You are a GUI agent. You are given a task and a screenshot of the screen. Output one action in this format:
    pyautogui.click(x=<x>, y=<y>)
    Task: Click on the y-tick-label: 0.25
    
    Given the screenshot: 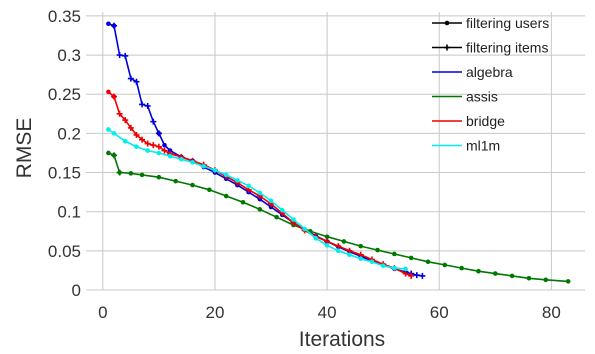 What is the action you would take?
    pyautogui.click(x=64, y=94)
    